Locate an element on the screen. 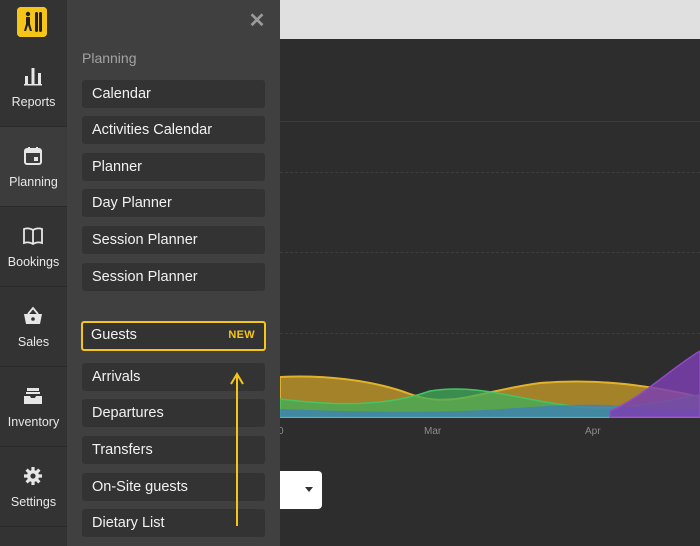 This screenshot has height=546, width=700. rail-item-label: Planning is located at coordinates (33, 182).